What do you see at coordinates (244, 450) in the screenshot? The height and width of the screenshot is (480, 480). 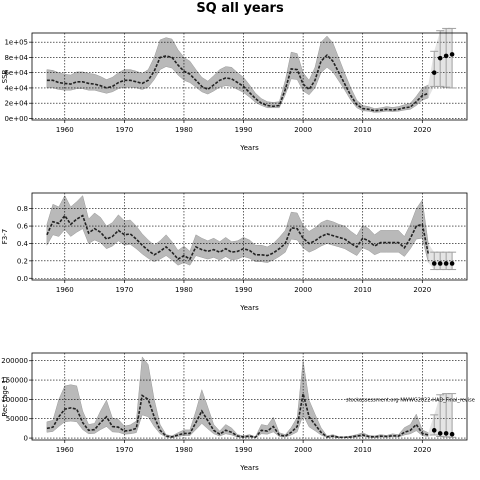 I see `recruitment-xtick-label: 1990` at bounding box center [244, 450].